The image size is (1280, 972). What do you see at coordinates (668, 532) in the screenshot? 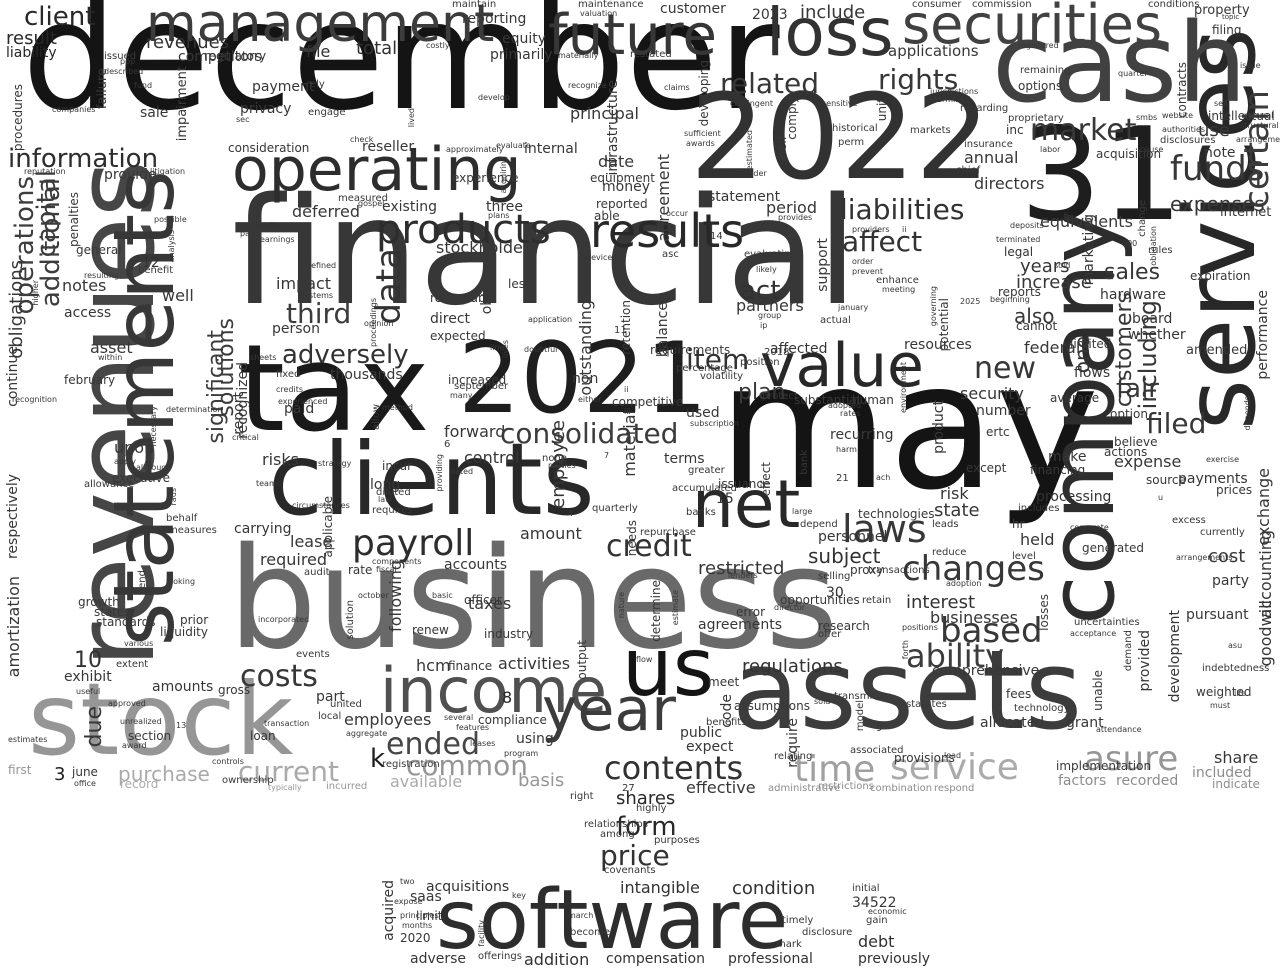
I see `cloud-word: repurchase` at bounding box center [668, 532].